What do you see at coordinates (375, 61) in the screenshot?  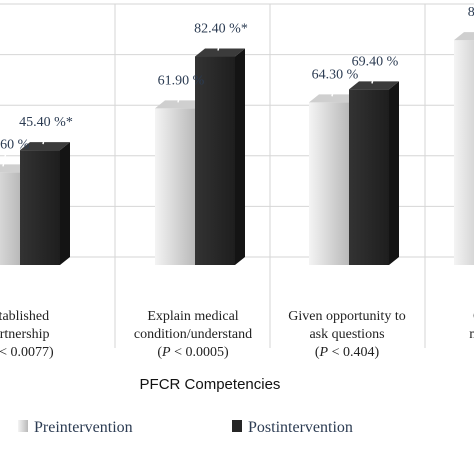 I see `data-label: 69.40 %` at bounding box center [375, 61].